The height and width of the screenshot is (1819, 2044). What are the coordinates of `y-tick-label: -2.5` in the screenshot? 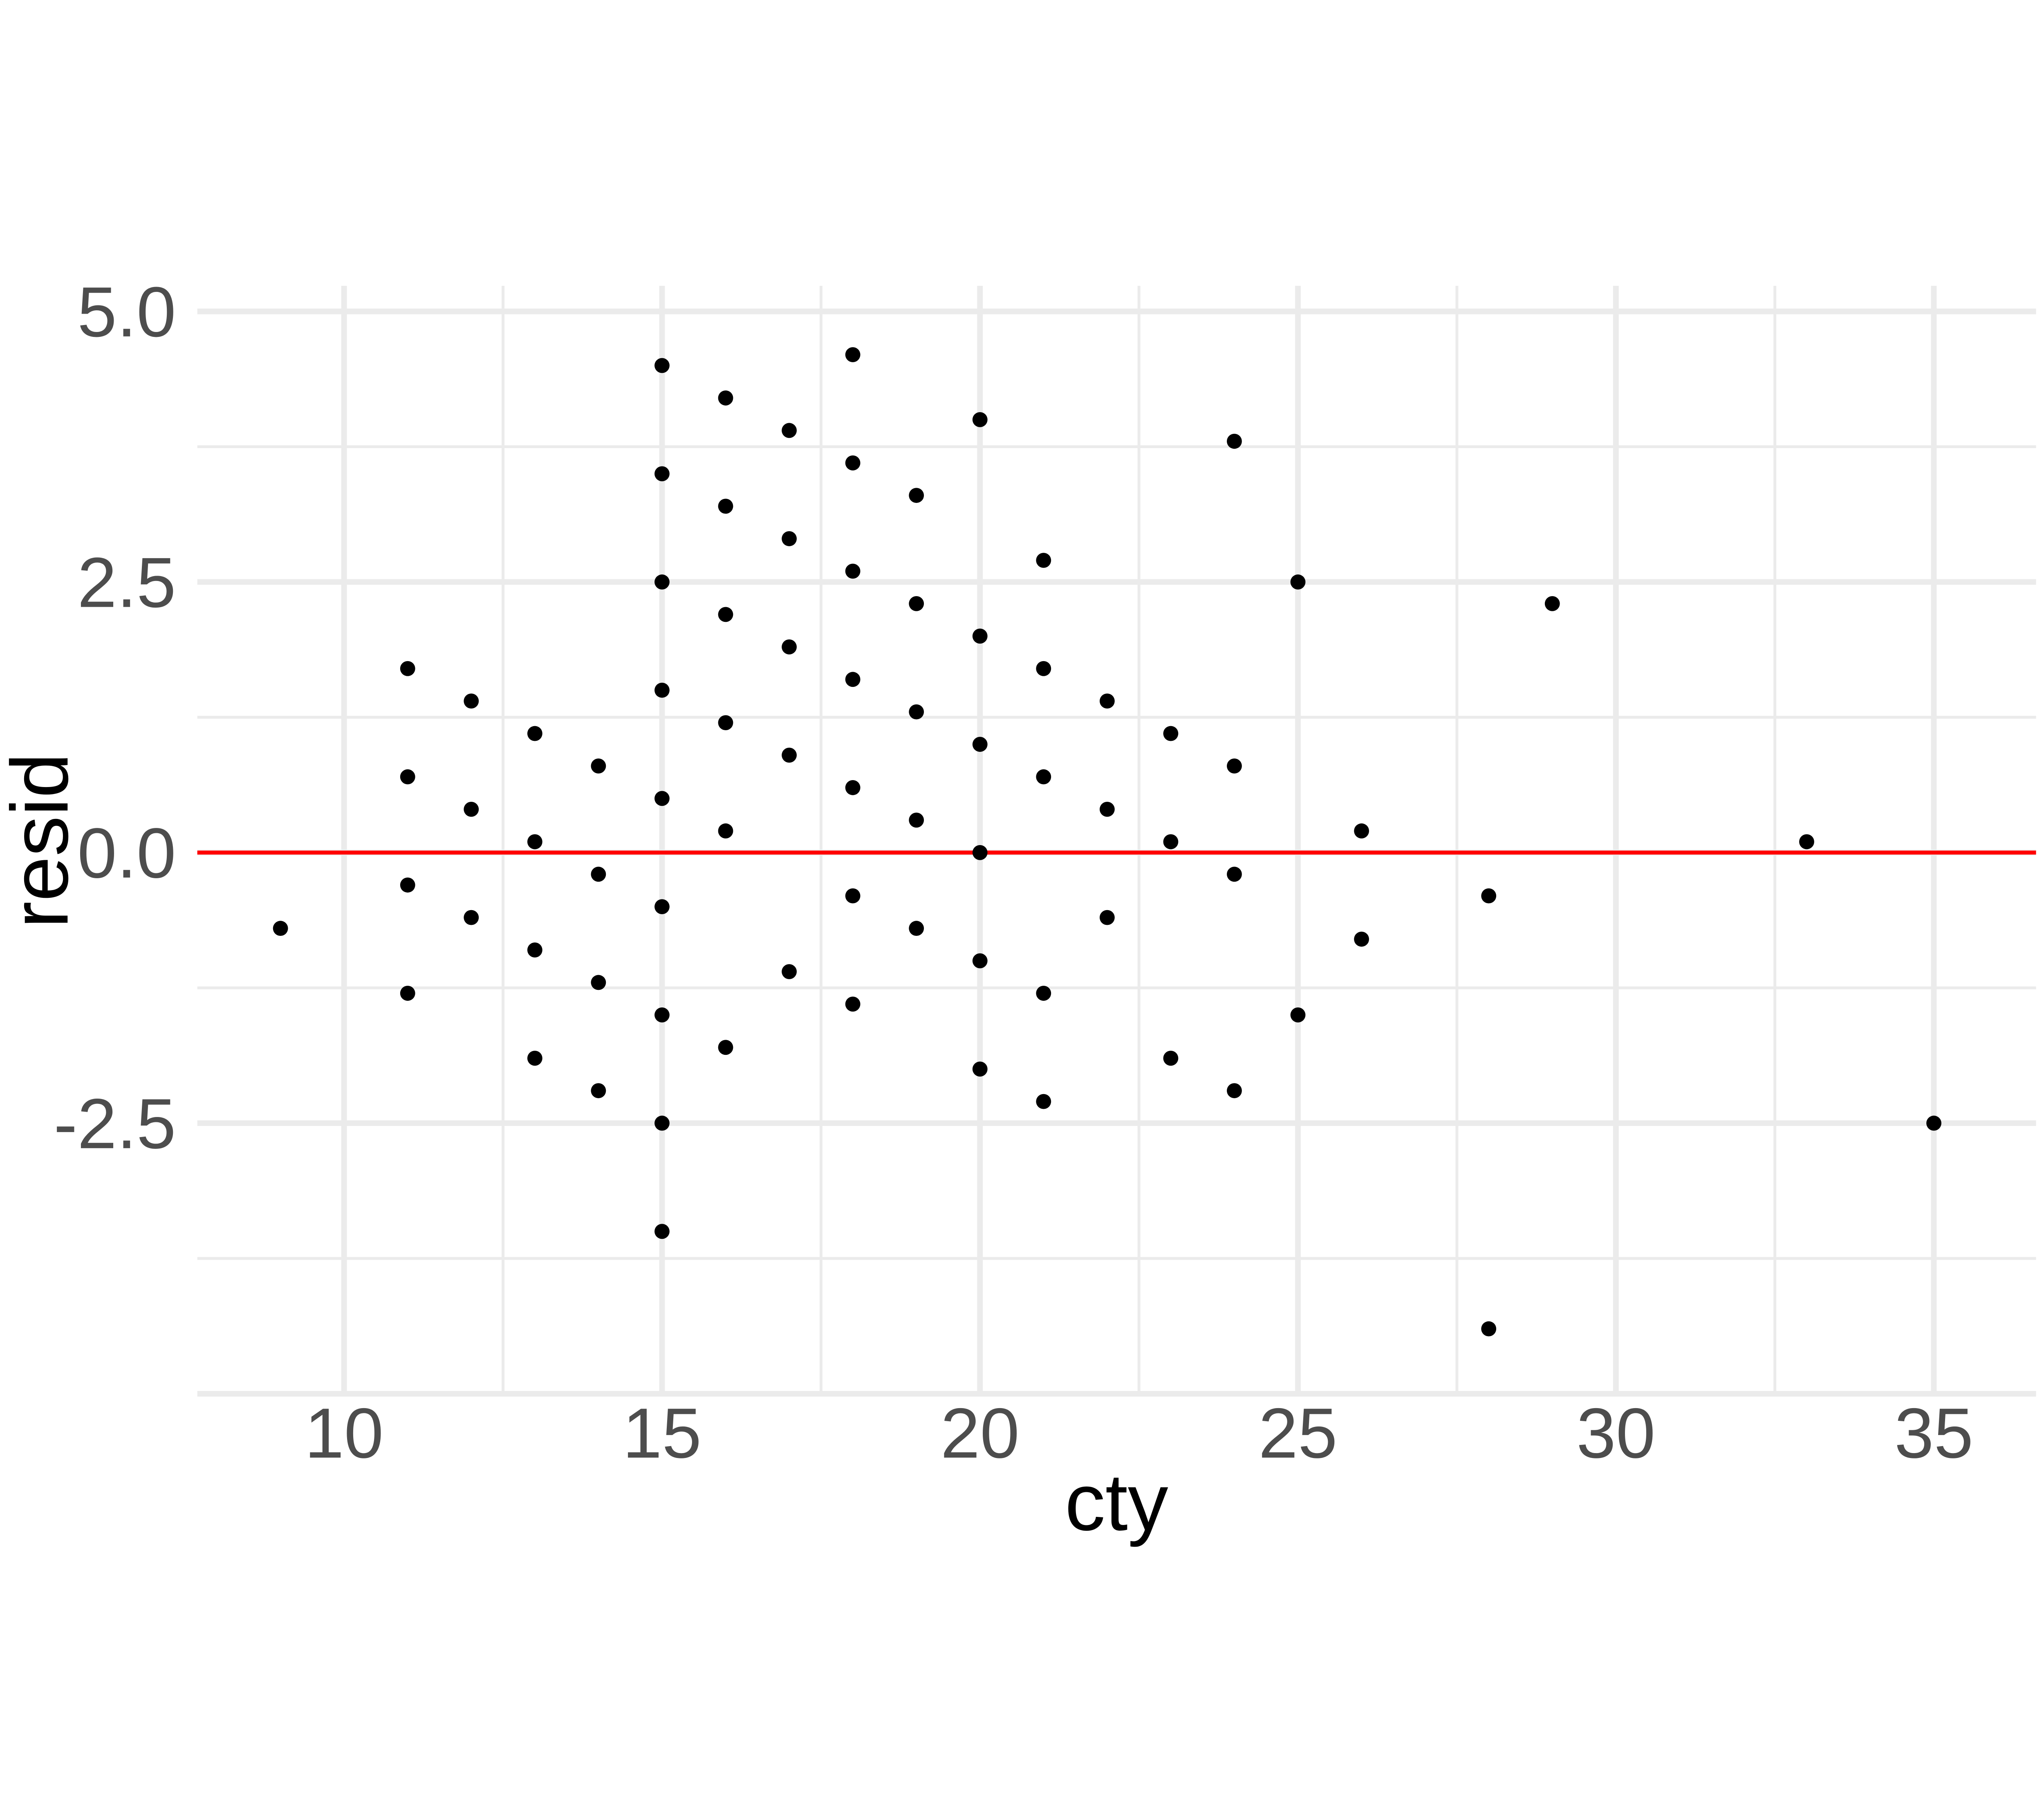 It's located at (115, 1123).